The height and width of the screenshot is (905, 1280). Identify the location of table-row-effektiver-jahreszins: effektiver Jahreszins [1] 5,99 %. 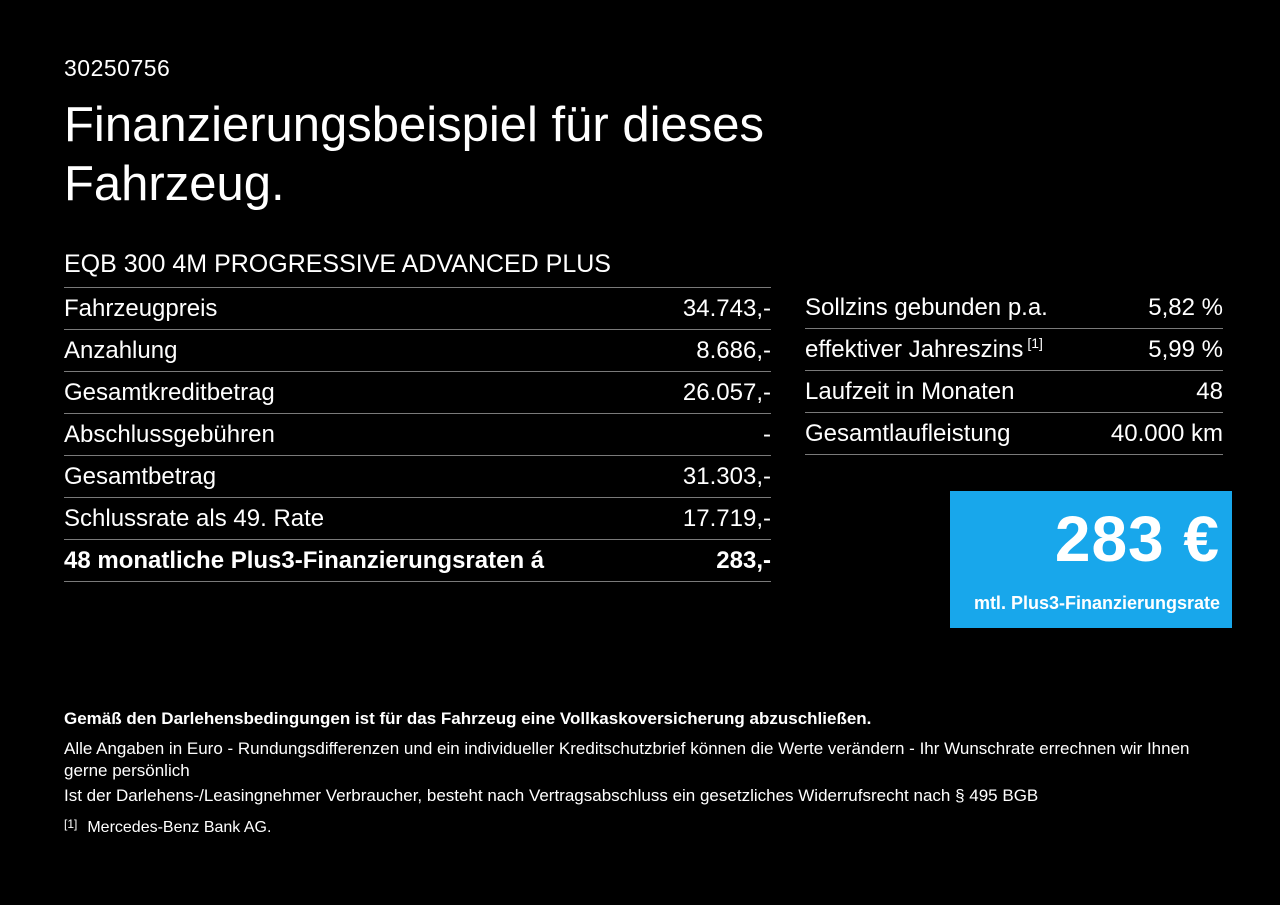
(1014, 350).